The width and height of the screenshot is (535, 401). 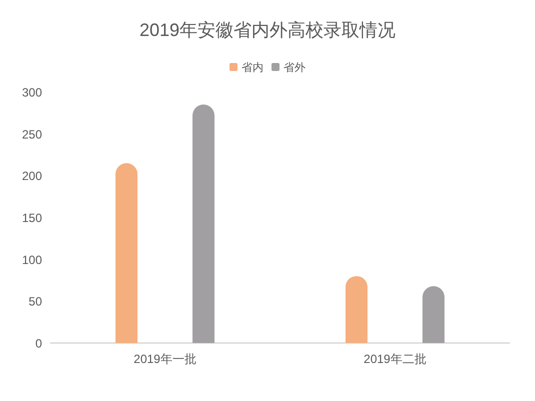 What do you see at coordinates (32, 259) in the screenshot?
I see `ytick: 100` at bounding box center [32, 259].